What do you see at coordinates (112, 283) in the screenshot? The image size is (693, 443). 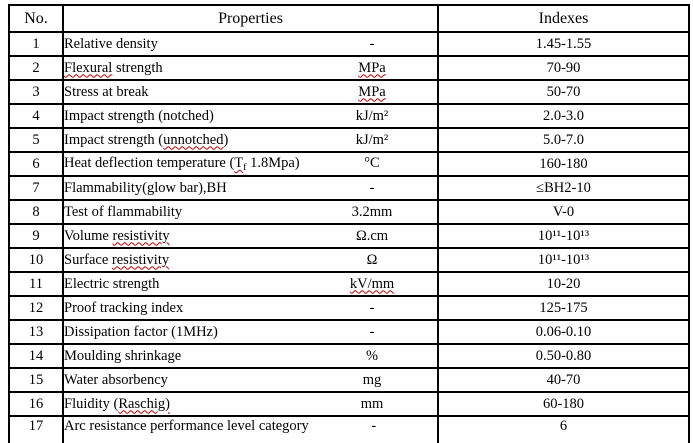 I see `text-segment: Electric strength` at bounding box center [112, 283].